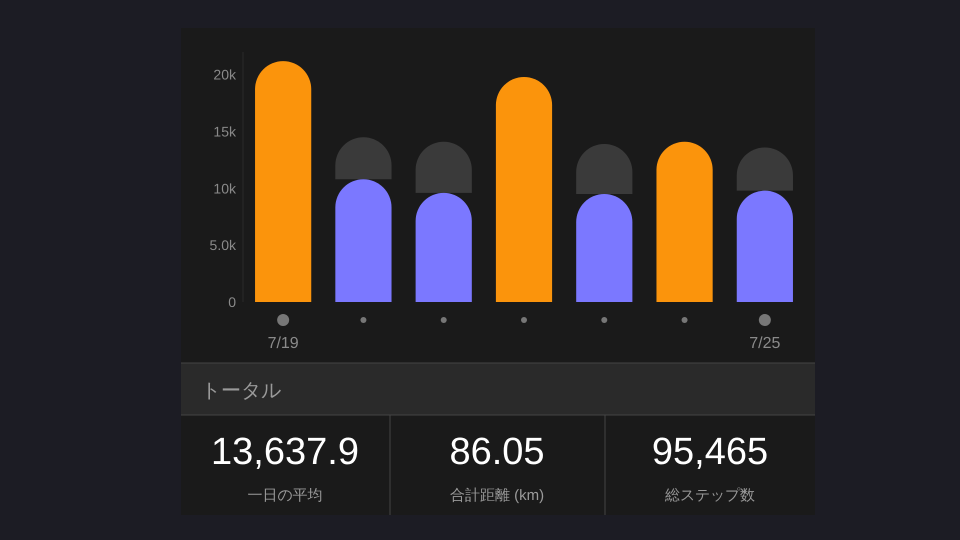 This screenshot has height=540, width=960. What do you see at coordinates (225, 188) in the screenshot?
I see `y-tick-label: 10k` at bounding box center [225, 188].